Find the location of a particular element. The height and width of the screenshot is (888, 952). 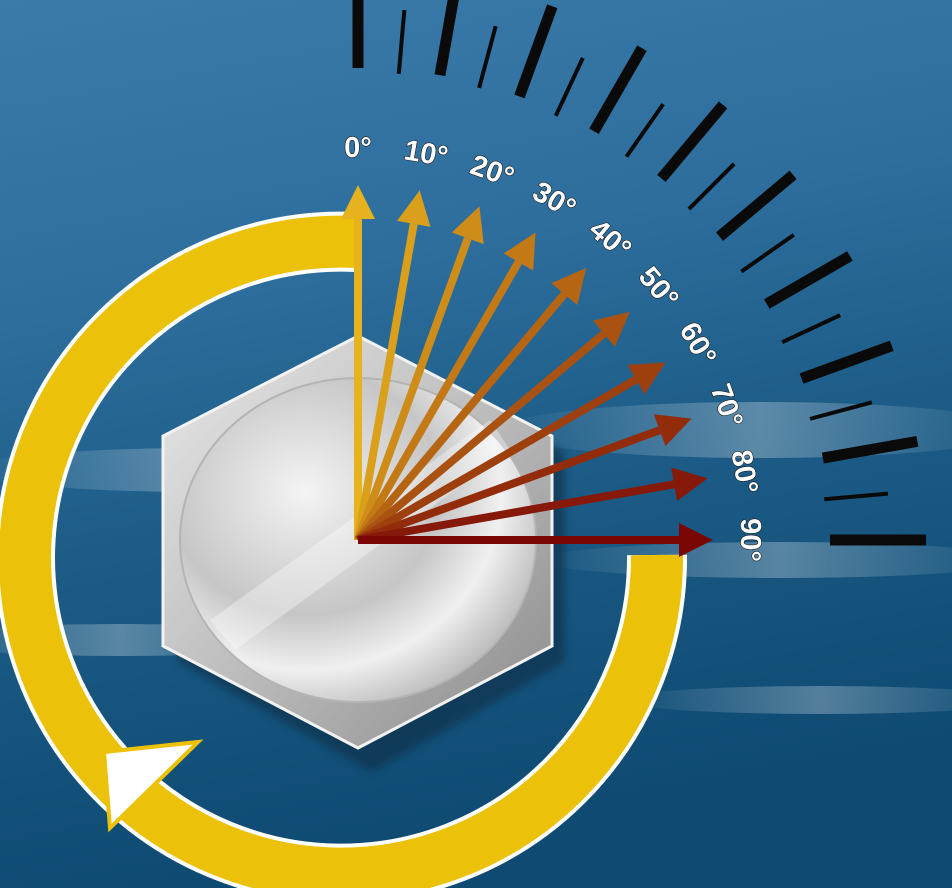

angle-label-80: 80° is located at coordinates (743, 472).